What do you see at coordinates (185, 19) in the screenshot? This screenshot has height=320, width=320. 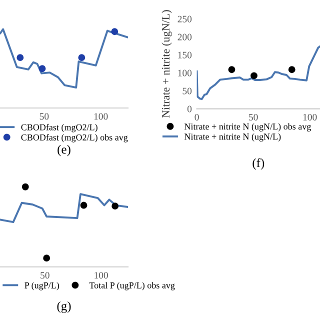 I see `y-tick-label: 250` at bounding box center [185, 19].